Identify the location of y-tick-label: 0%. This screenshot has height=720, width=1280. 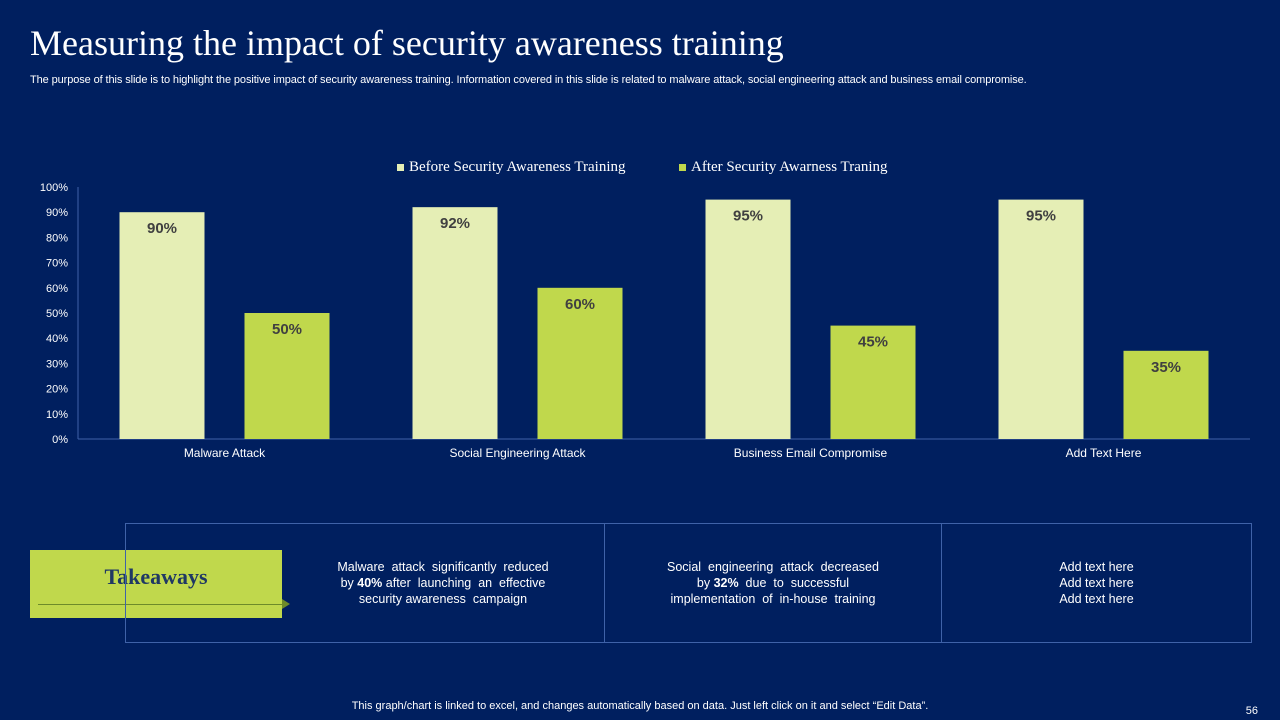
(60, 440).